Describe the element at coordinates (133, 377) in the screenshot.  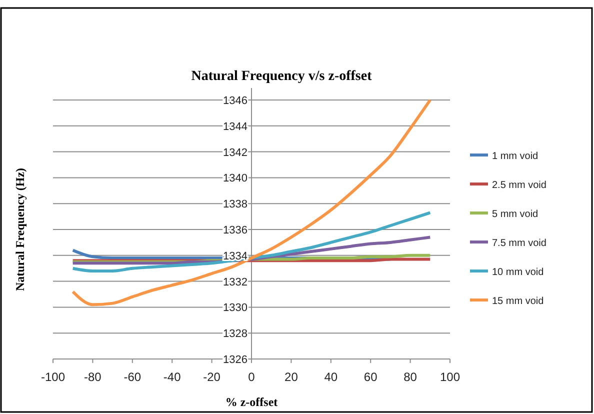
I see `x-tick-label: -60` at that location.